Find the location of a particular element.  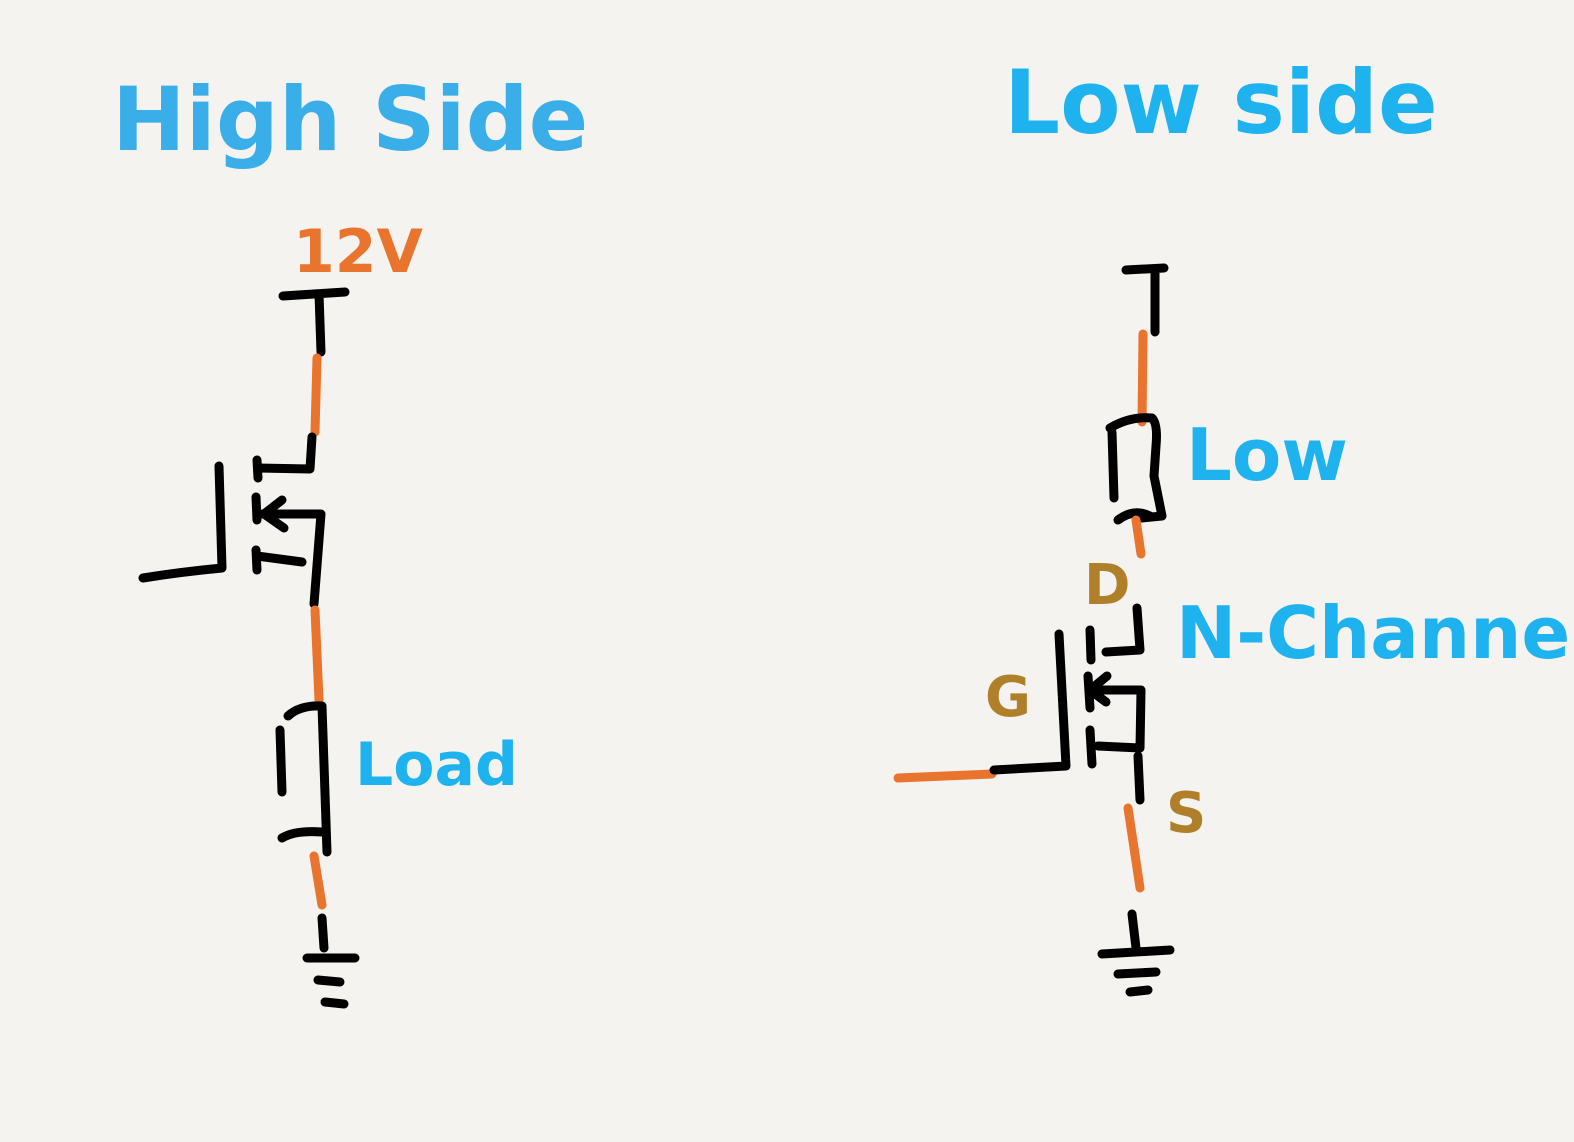

high-side-load is located at coordinates (303, 779).